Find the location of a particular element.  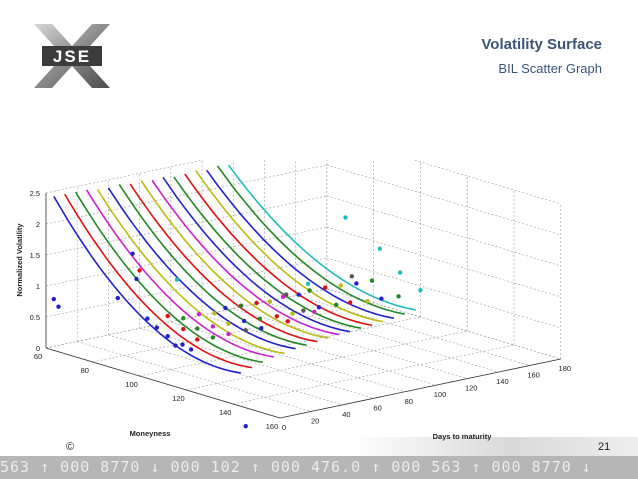

z-tick-label: 1 is located at coordinates (38, 286).